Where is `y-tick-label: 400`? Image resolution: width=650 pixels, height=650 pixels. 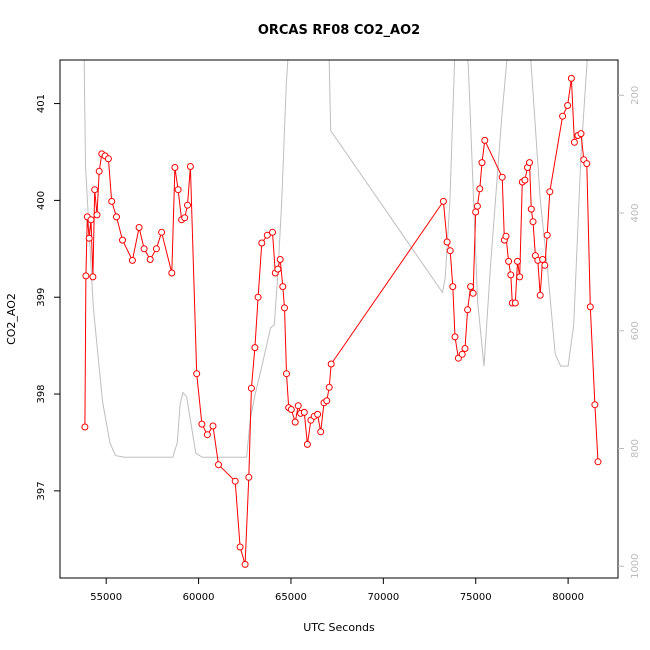
y-tick-label: 400 is located at coordinates (41, 200).